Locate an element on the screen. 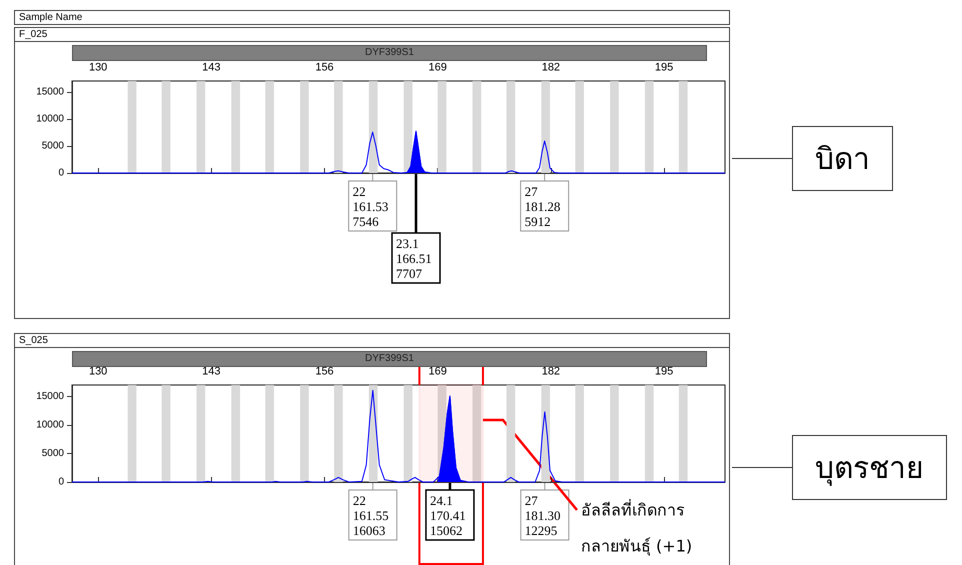 The width and height of the screenshot is (962, 565). annotation: 23.1 166.51 7707 is located at coordinates (414, 258).